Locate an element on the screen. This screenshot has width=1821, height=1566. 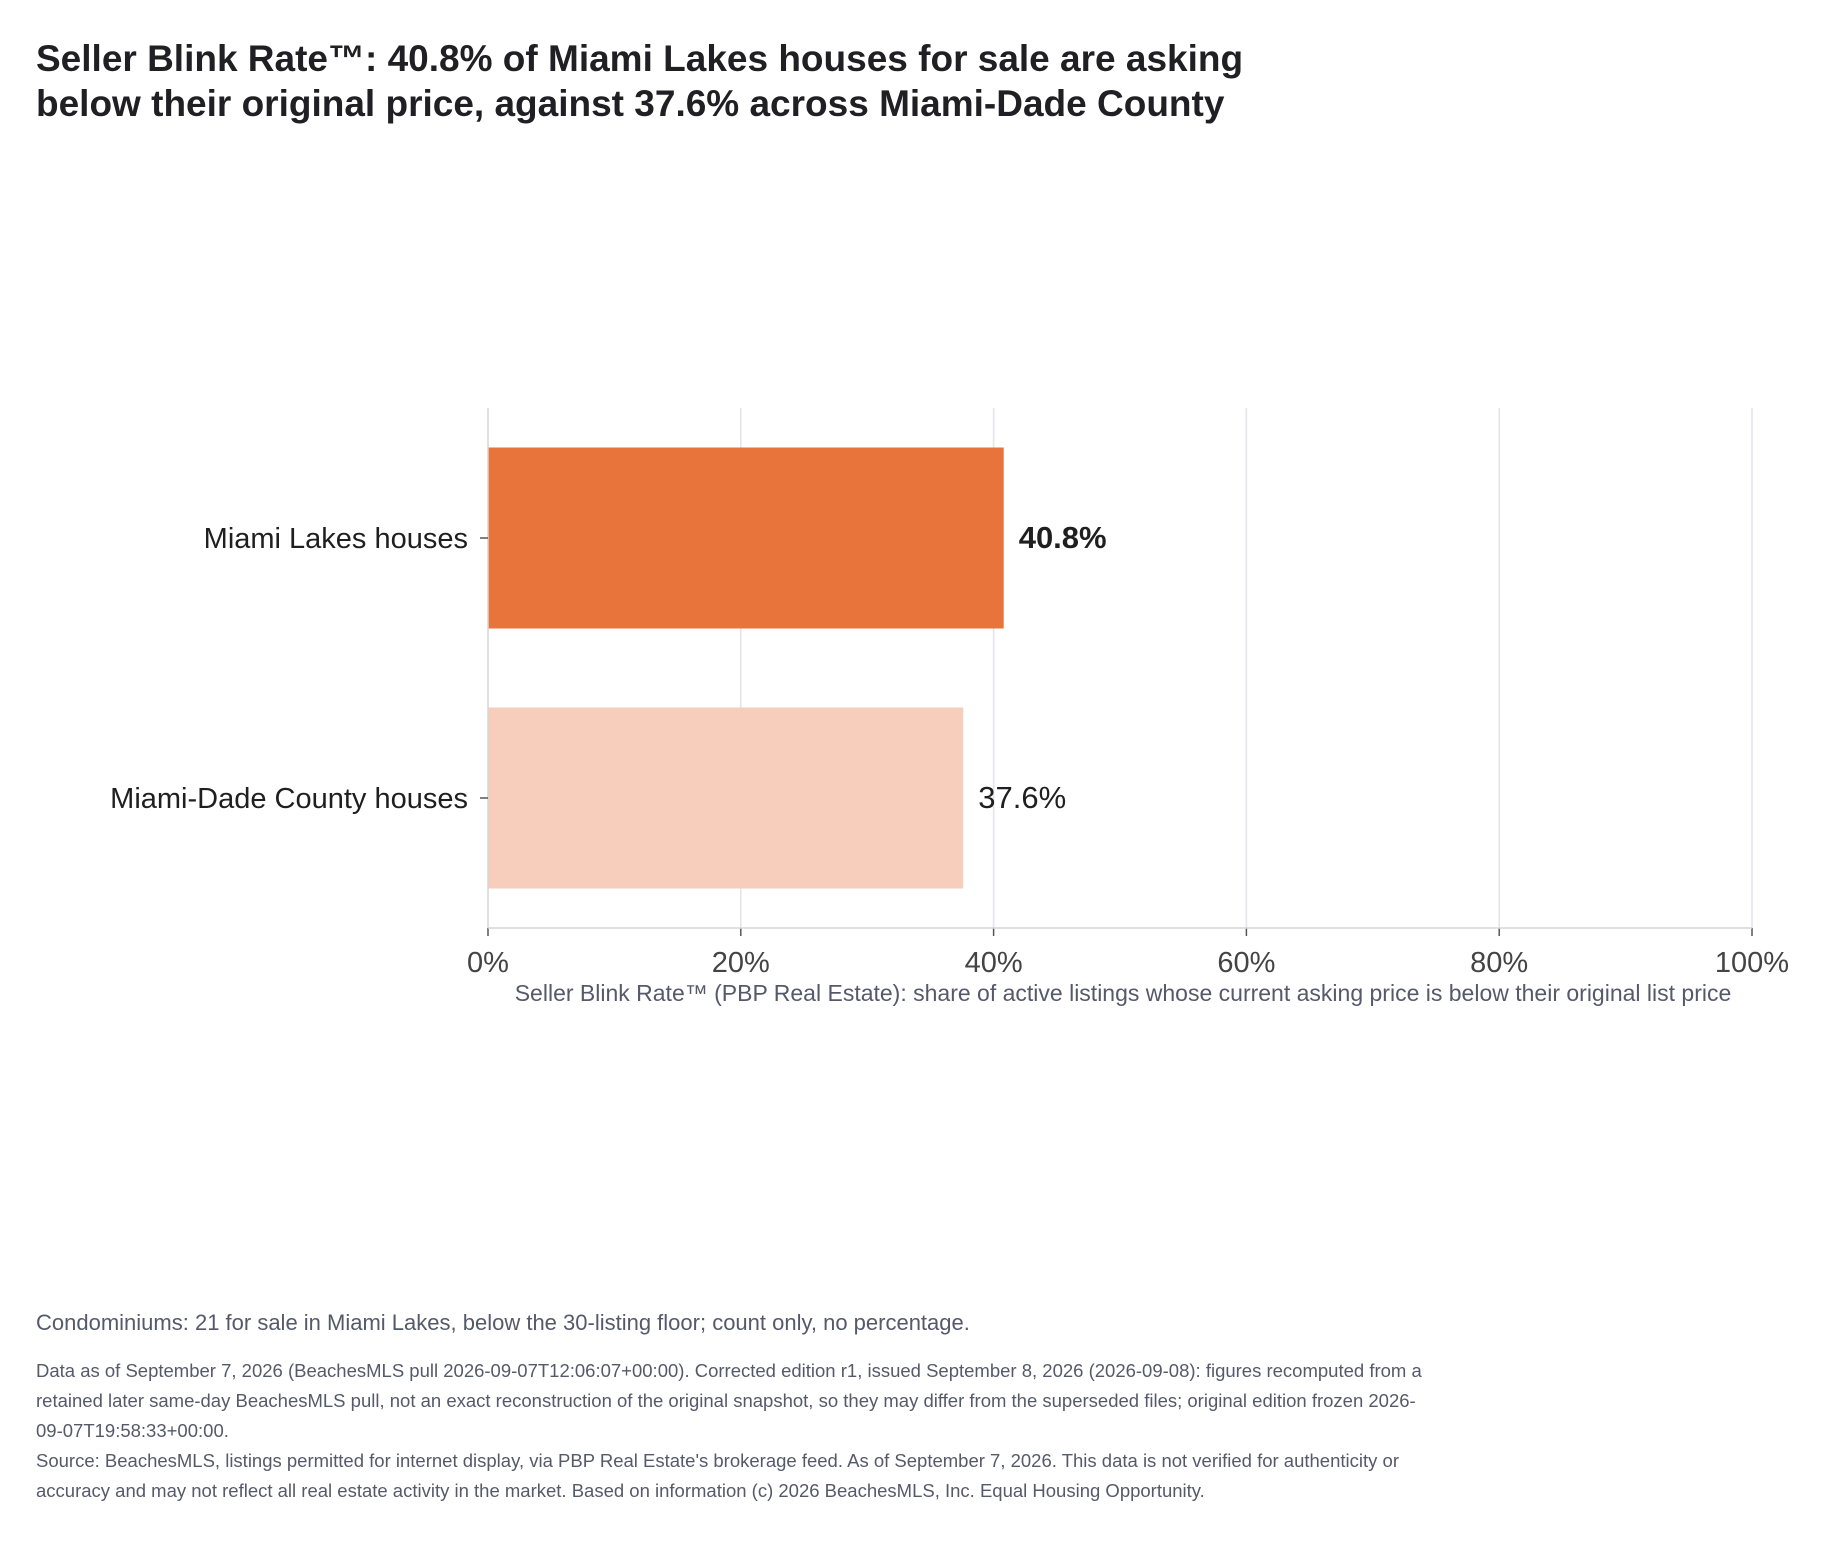
x-tick-label: 20% is located at coordinates (741, 963).